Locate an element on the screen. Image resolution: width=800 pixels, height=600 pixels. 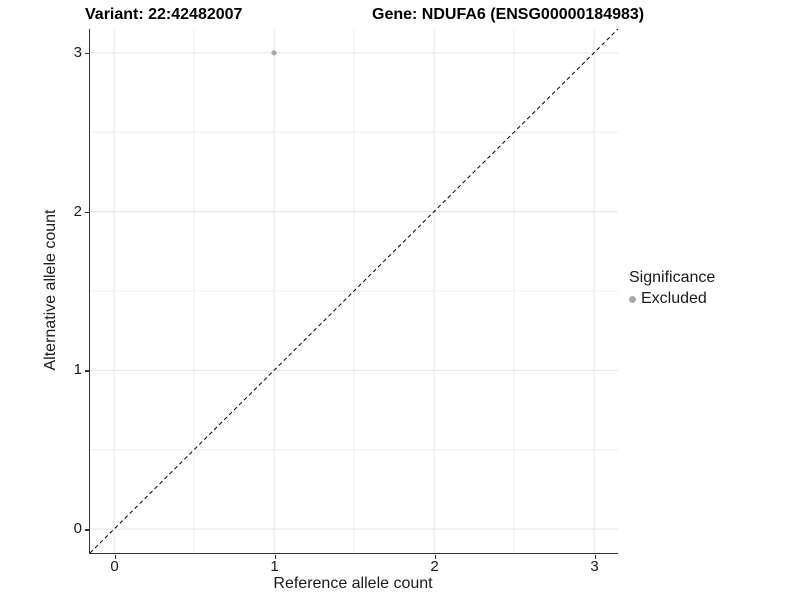
legend-item-label: Excluded is located at coordinates (674, 298).